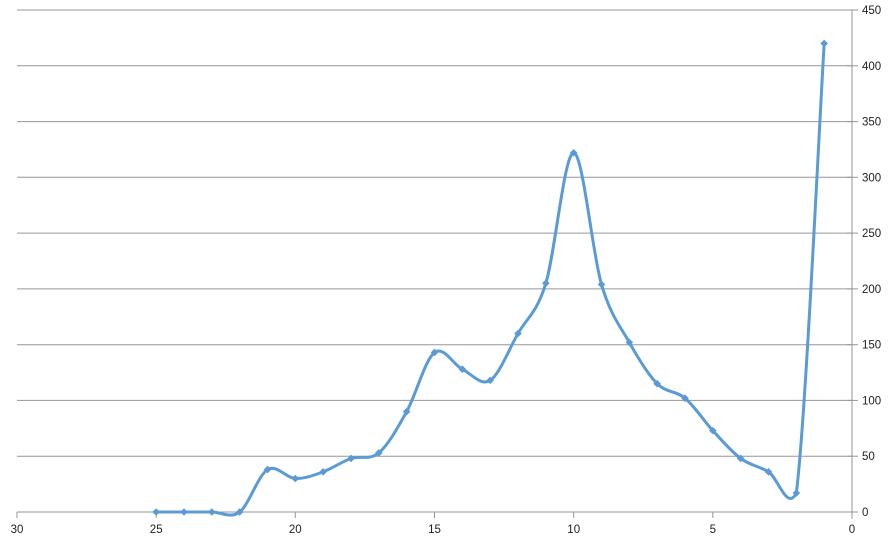 This screenshot has width=890, height=545. Describe the element at coordinates (713, 530) in the screenshot. I see `x-axis-tick-label: 5` at that location.